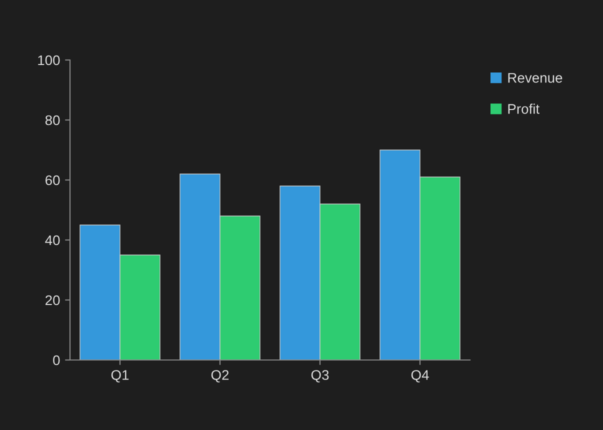 The image size is (603, 430). What do you see at coordinates (53, 300) in the screenshot?
I see `y-tick-label: 20` at bounding box center [53, 300].